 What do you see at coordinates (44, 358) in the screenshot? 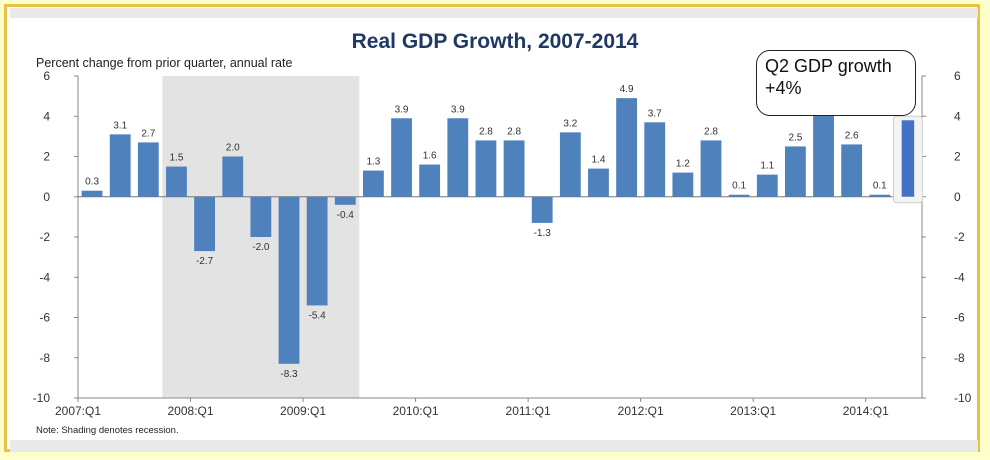
I see `y-tick-label-left: -8` at bounding box center [44, 358].